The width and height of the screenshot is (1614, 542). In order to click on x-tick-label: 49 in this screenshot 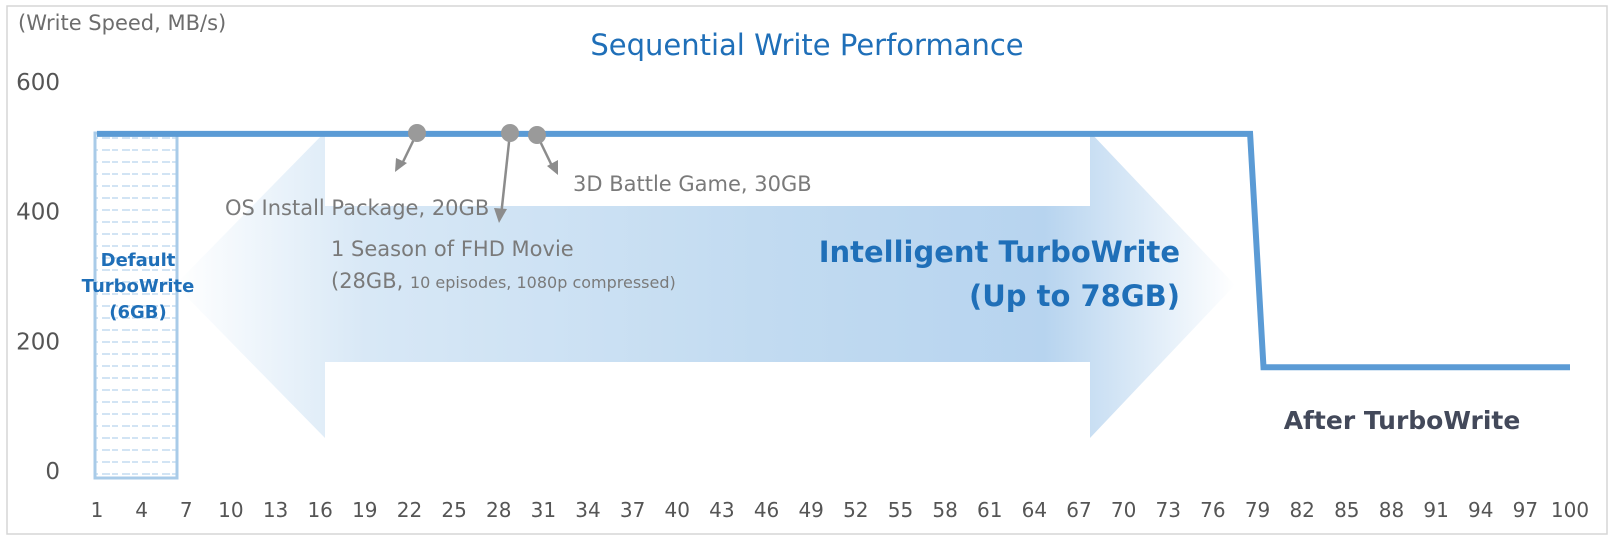, I will do `click(810, 510)`.